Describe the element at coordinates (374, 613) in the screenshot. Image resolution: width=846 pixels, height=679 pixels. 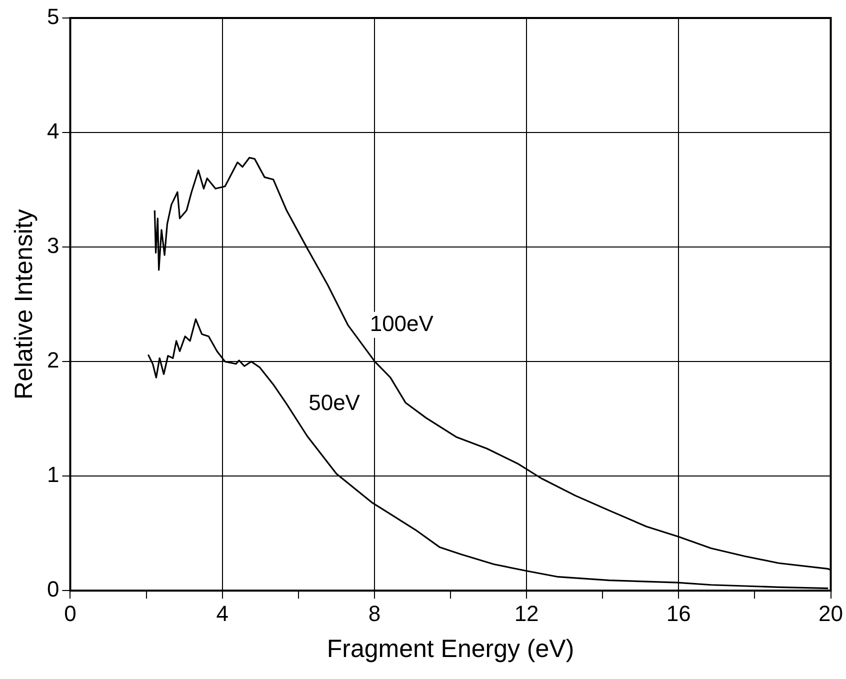
I see `x-tick-label: 8` at that location.